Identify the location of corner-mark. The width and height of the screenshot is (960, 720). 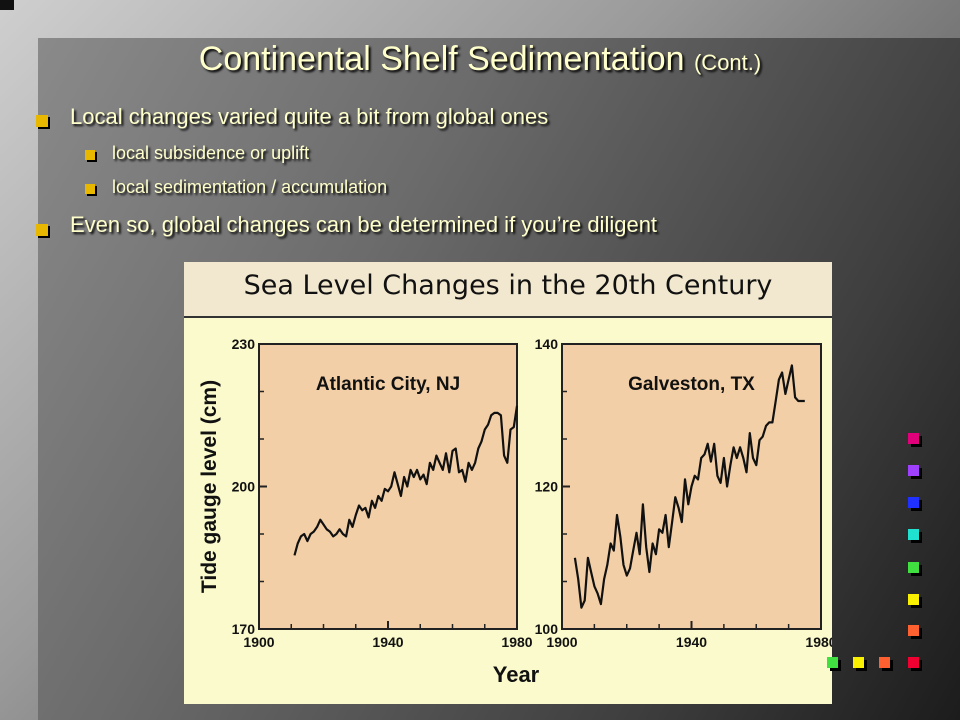
(7, 5).